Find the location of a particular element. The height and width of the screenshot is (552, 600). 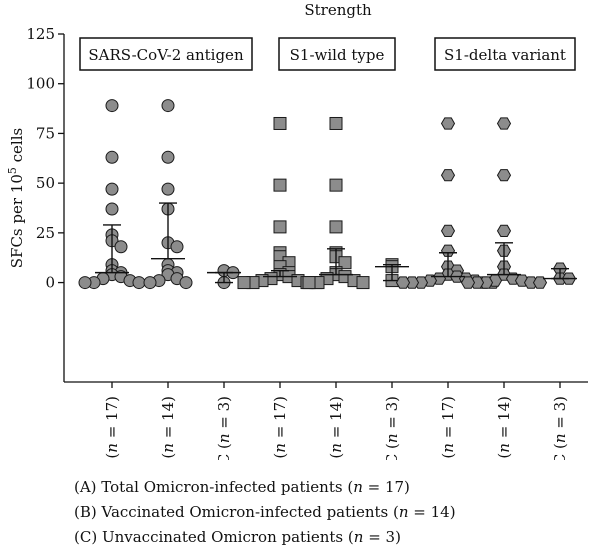

y-tick-label: 0 is located at coordinates (50, 283).